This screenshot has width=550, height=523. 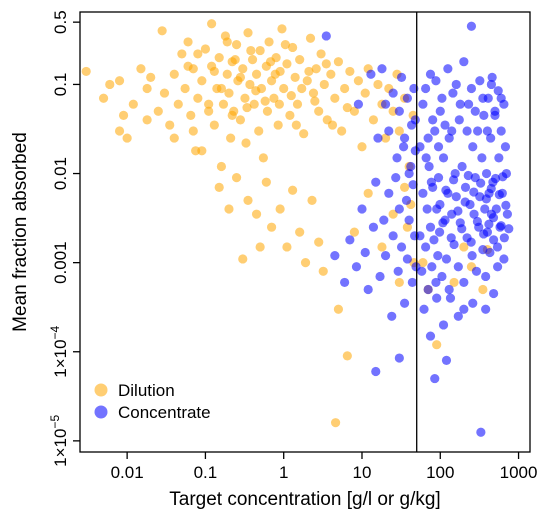 What do you see at coordinates (164, 412) in the screenshot?
I see `legend-label-concentrate: Concentrate` at bounding box center [164, 412].